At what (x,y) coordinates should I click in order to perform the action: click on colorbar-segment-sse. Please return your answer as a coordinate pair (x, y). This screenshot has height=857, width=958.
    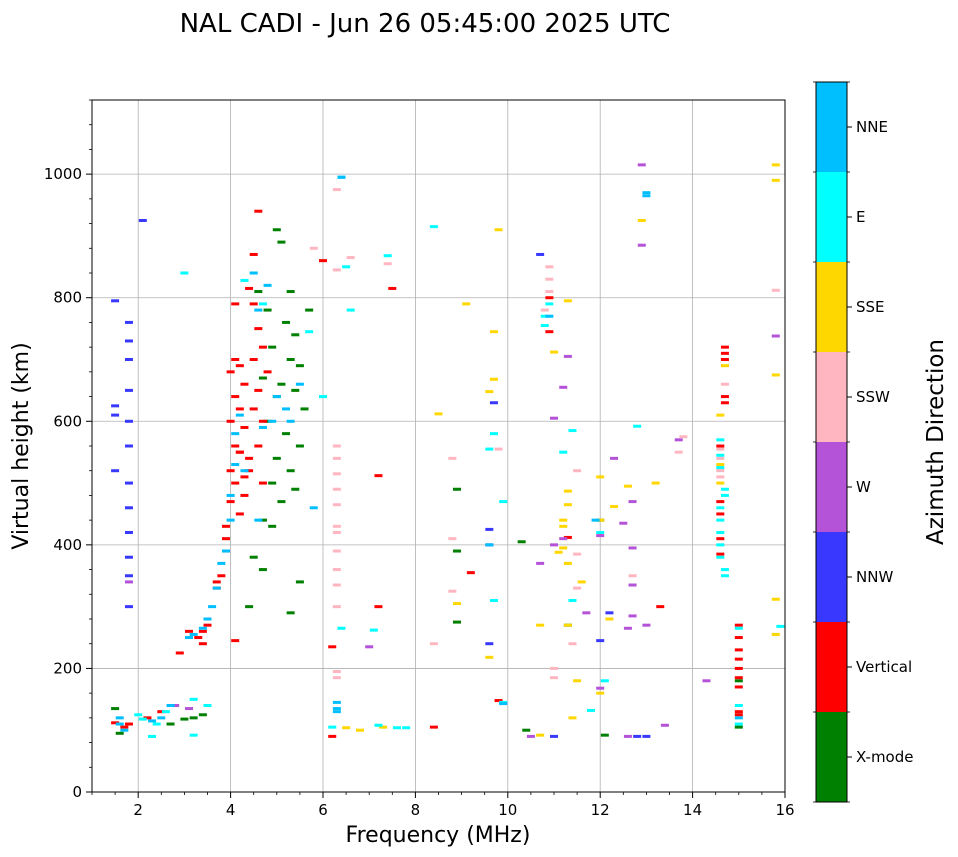
    Looking at the image, I should click on (831, 307).